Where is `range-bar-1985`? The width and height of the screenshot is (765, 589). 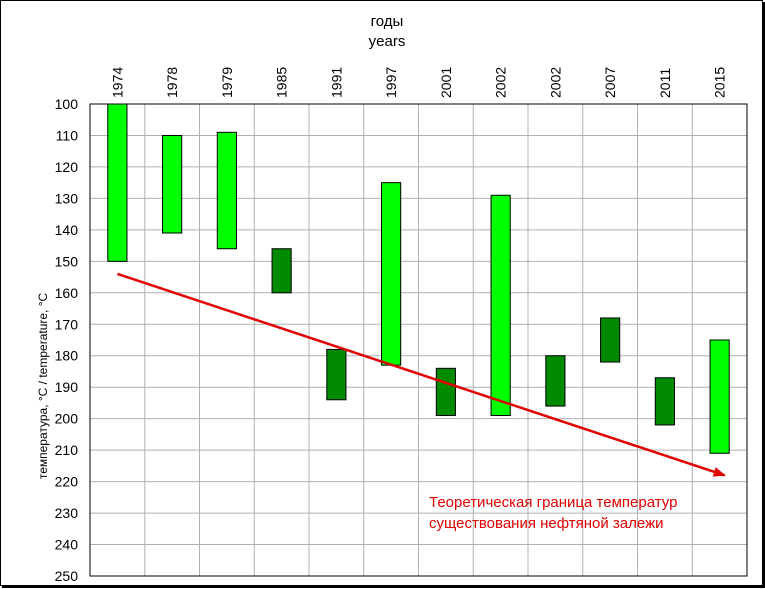
range-bar-1985 is located at coordinates (281, 271).